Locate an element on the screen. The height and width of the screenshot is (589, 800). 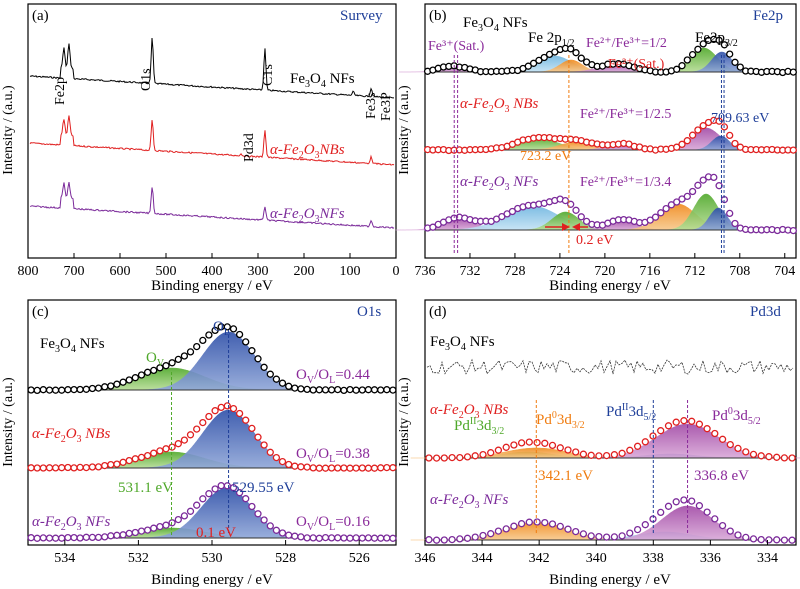
panel-a-label: (a) is located at coordinates (40, 16).